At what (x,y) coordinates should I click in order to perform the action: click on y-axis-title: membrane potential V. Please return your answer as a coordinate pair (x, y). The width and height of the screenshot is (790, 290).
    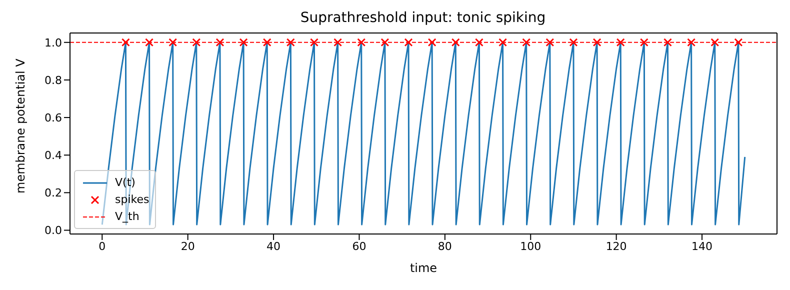
    Looking at the image, I should click on (20, 126).